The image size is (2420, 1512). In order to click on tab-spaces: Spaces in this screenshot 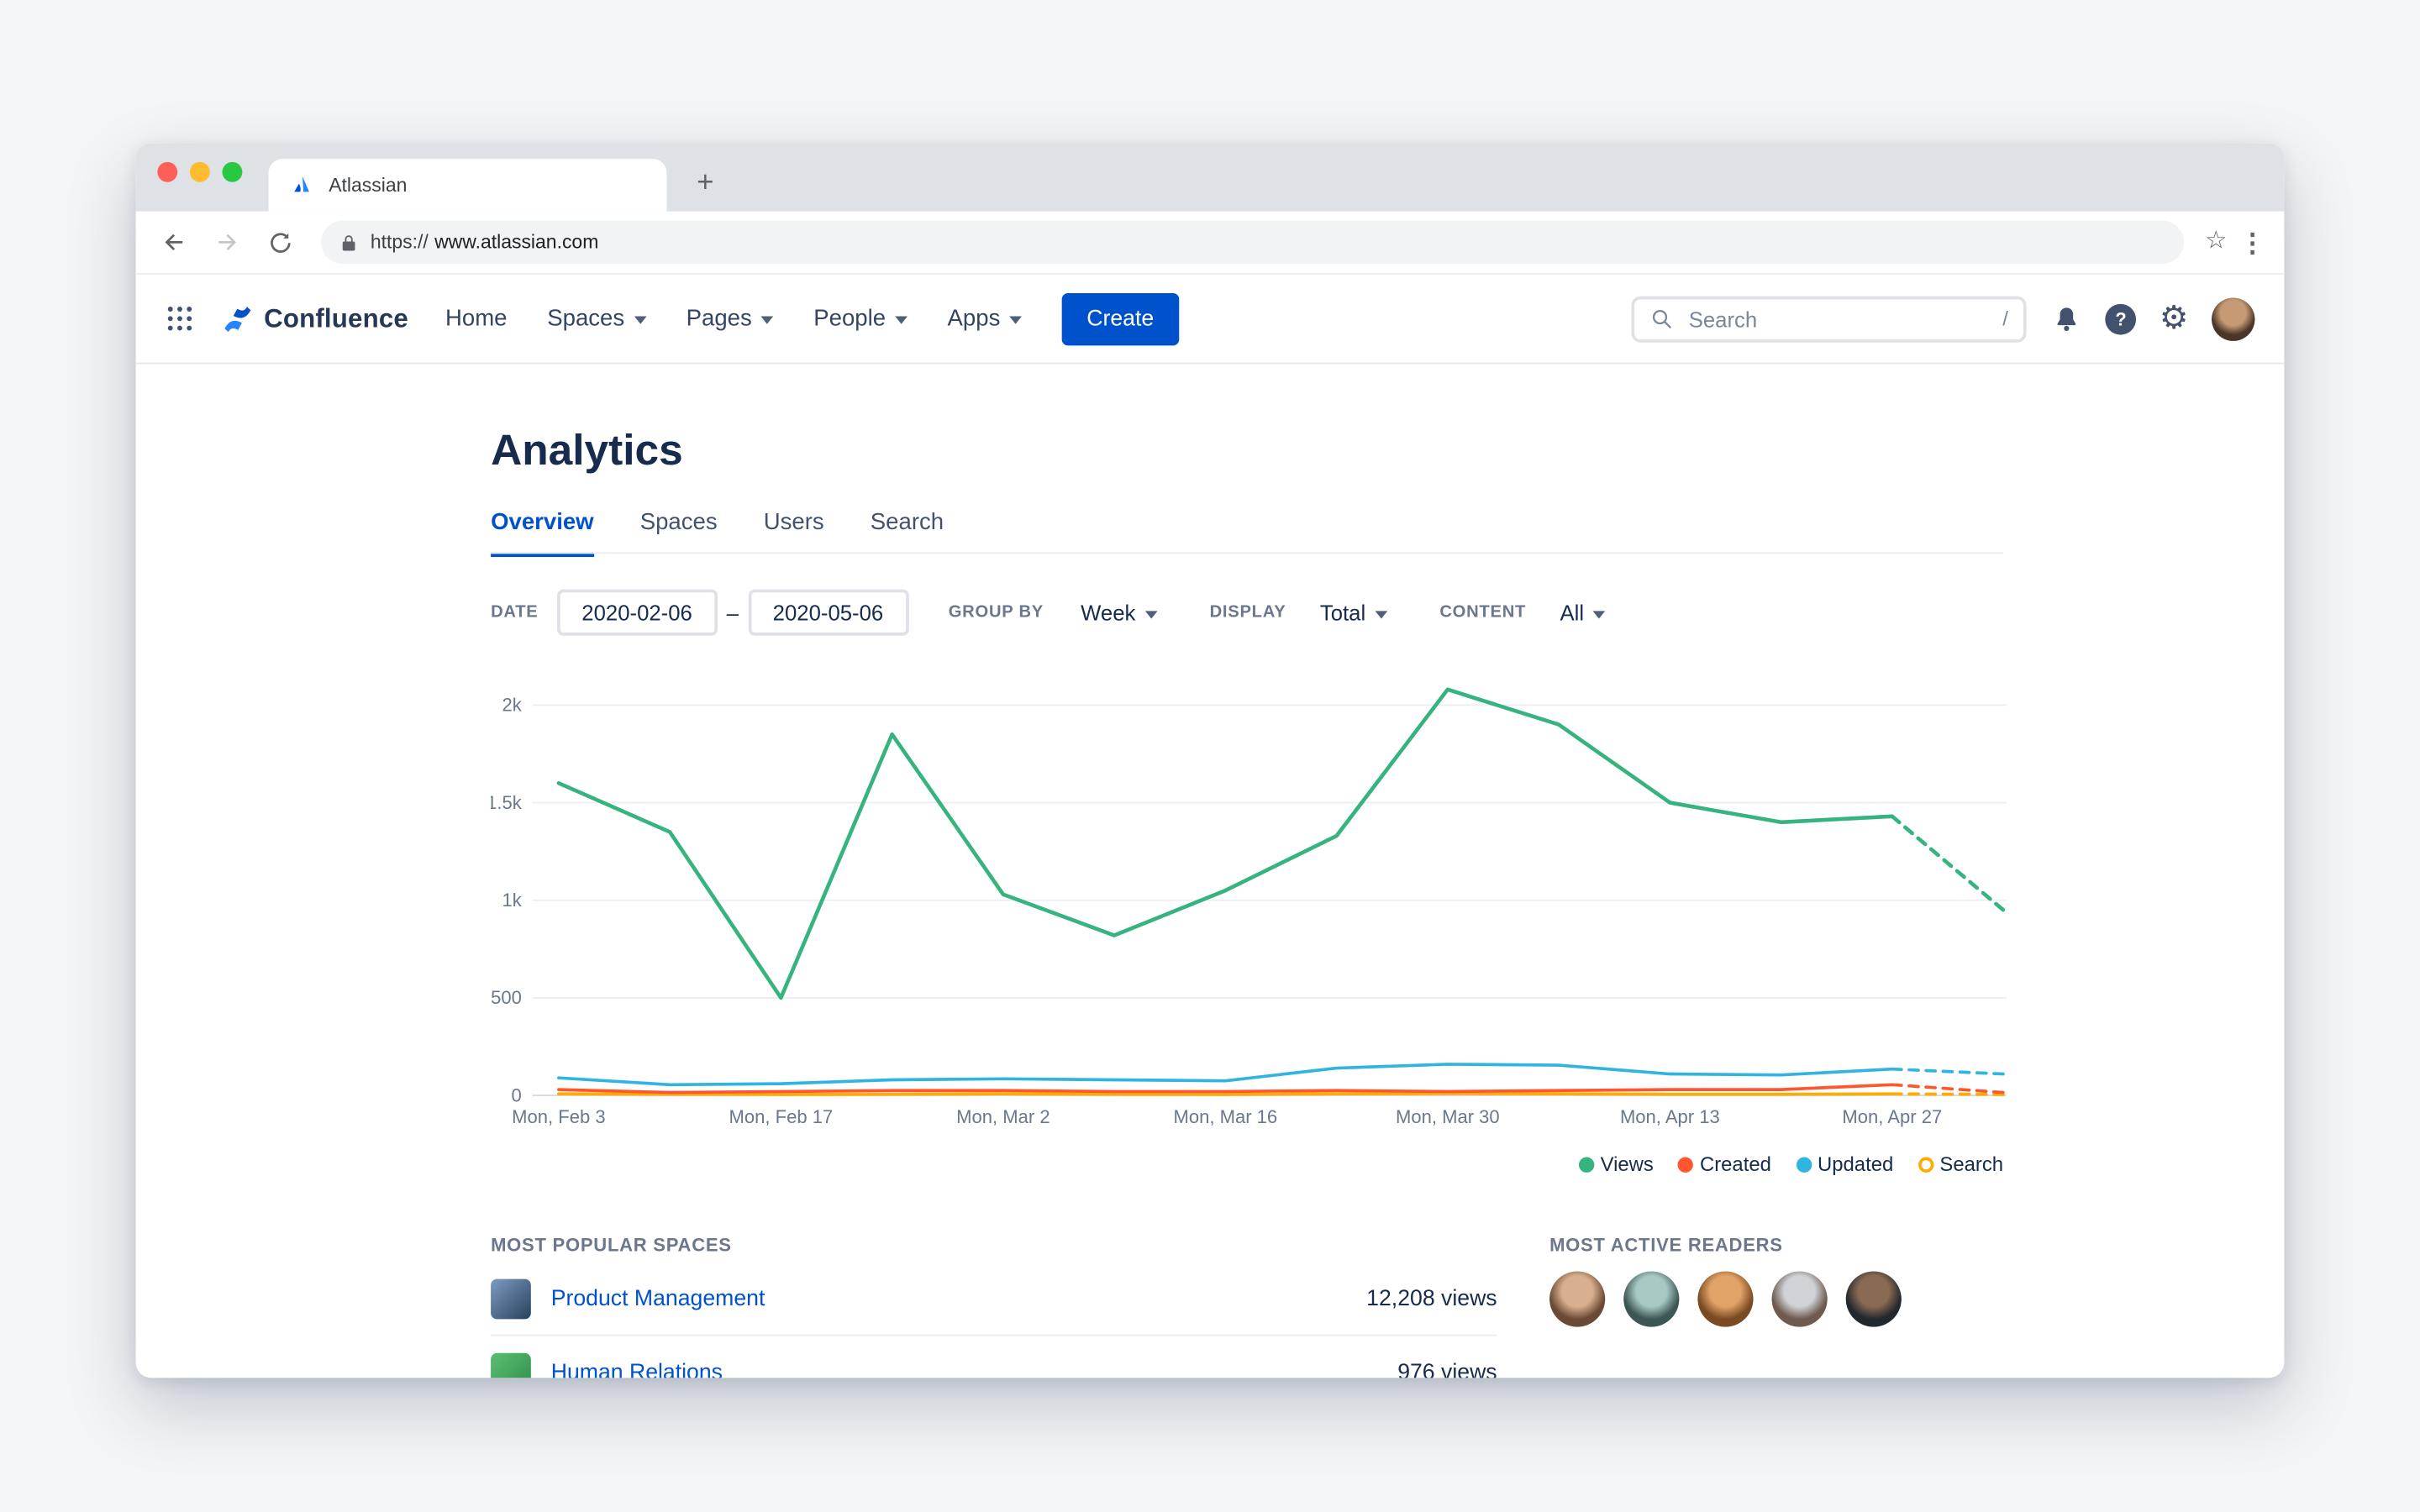, I will do `click(678, 522)`.